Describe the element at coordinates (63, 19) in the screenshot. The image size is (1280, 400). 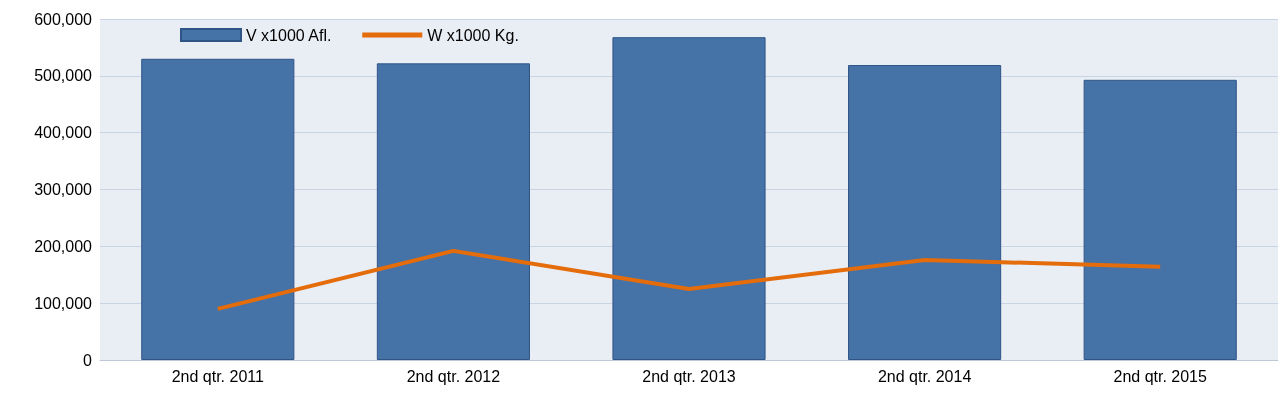
I see `y-tick-label: 600,000` at that location.